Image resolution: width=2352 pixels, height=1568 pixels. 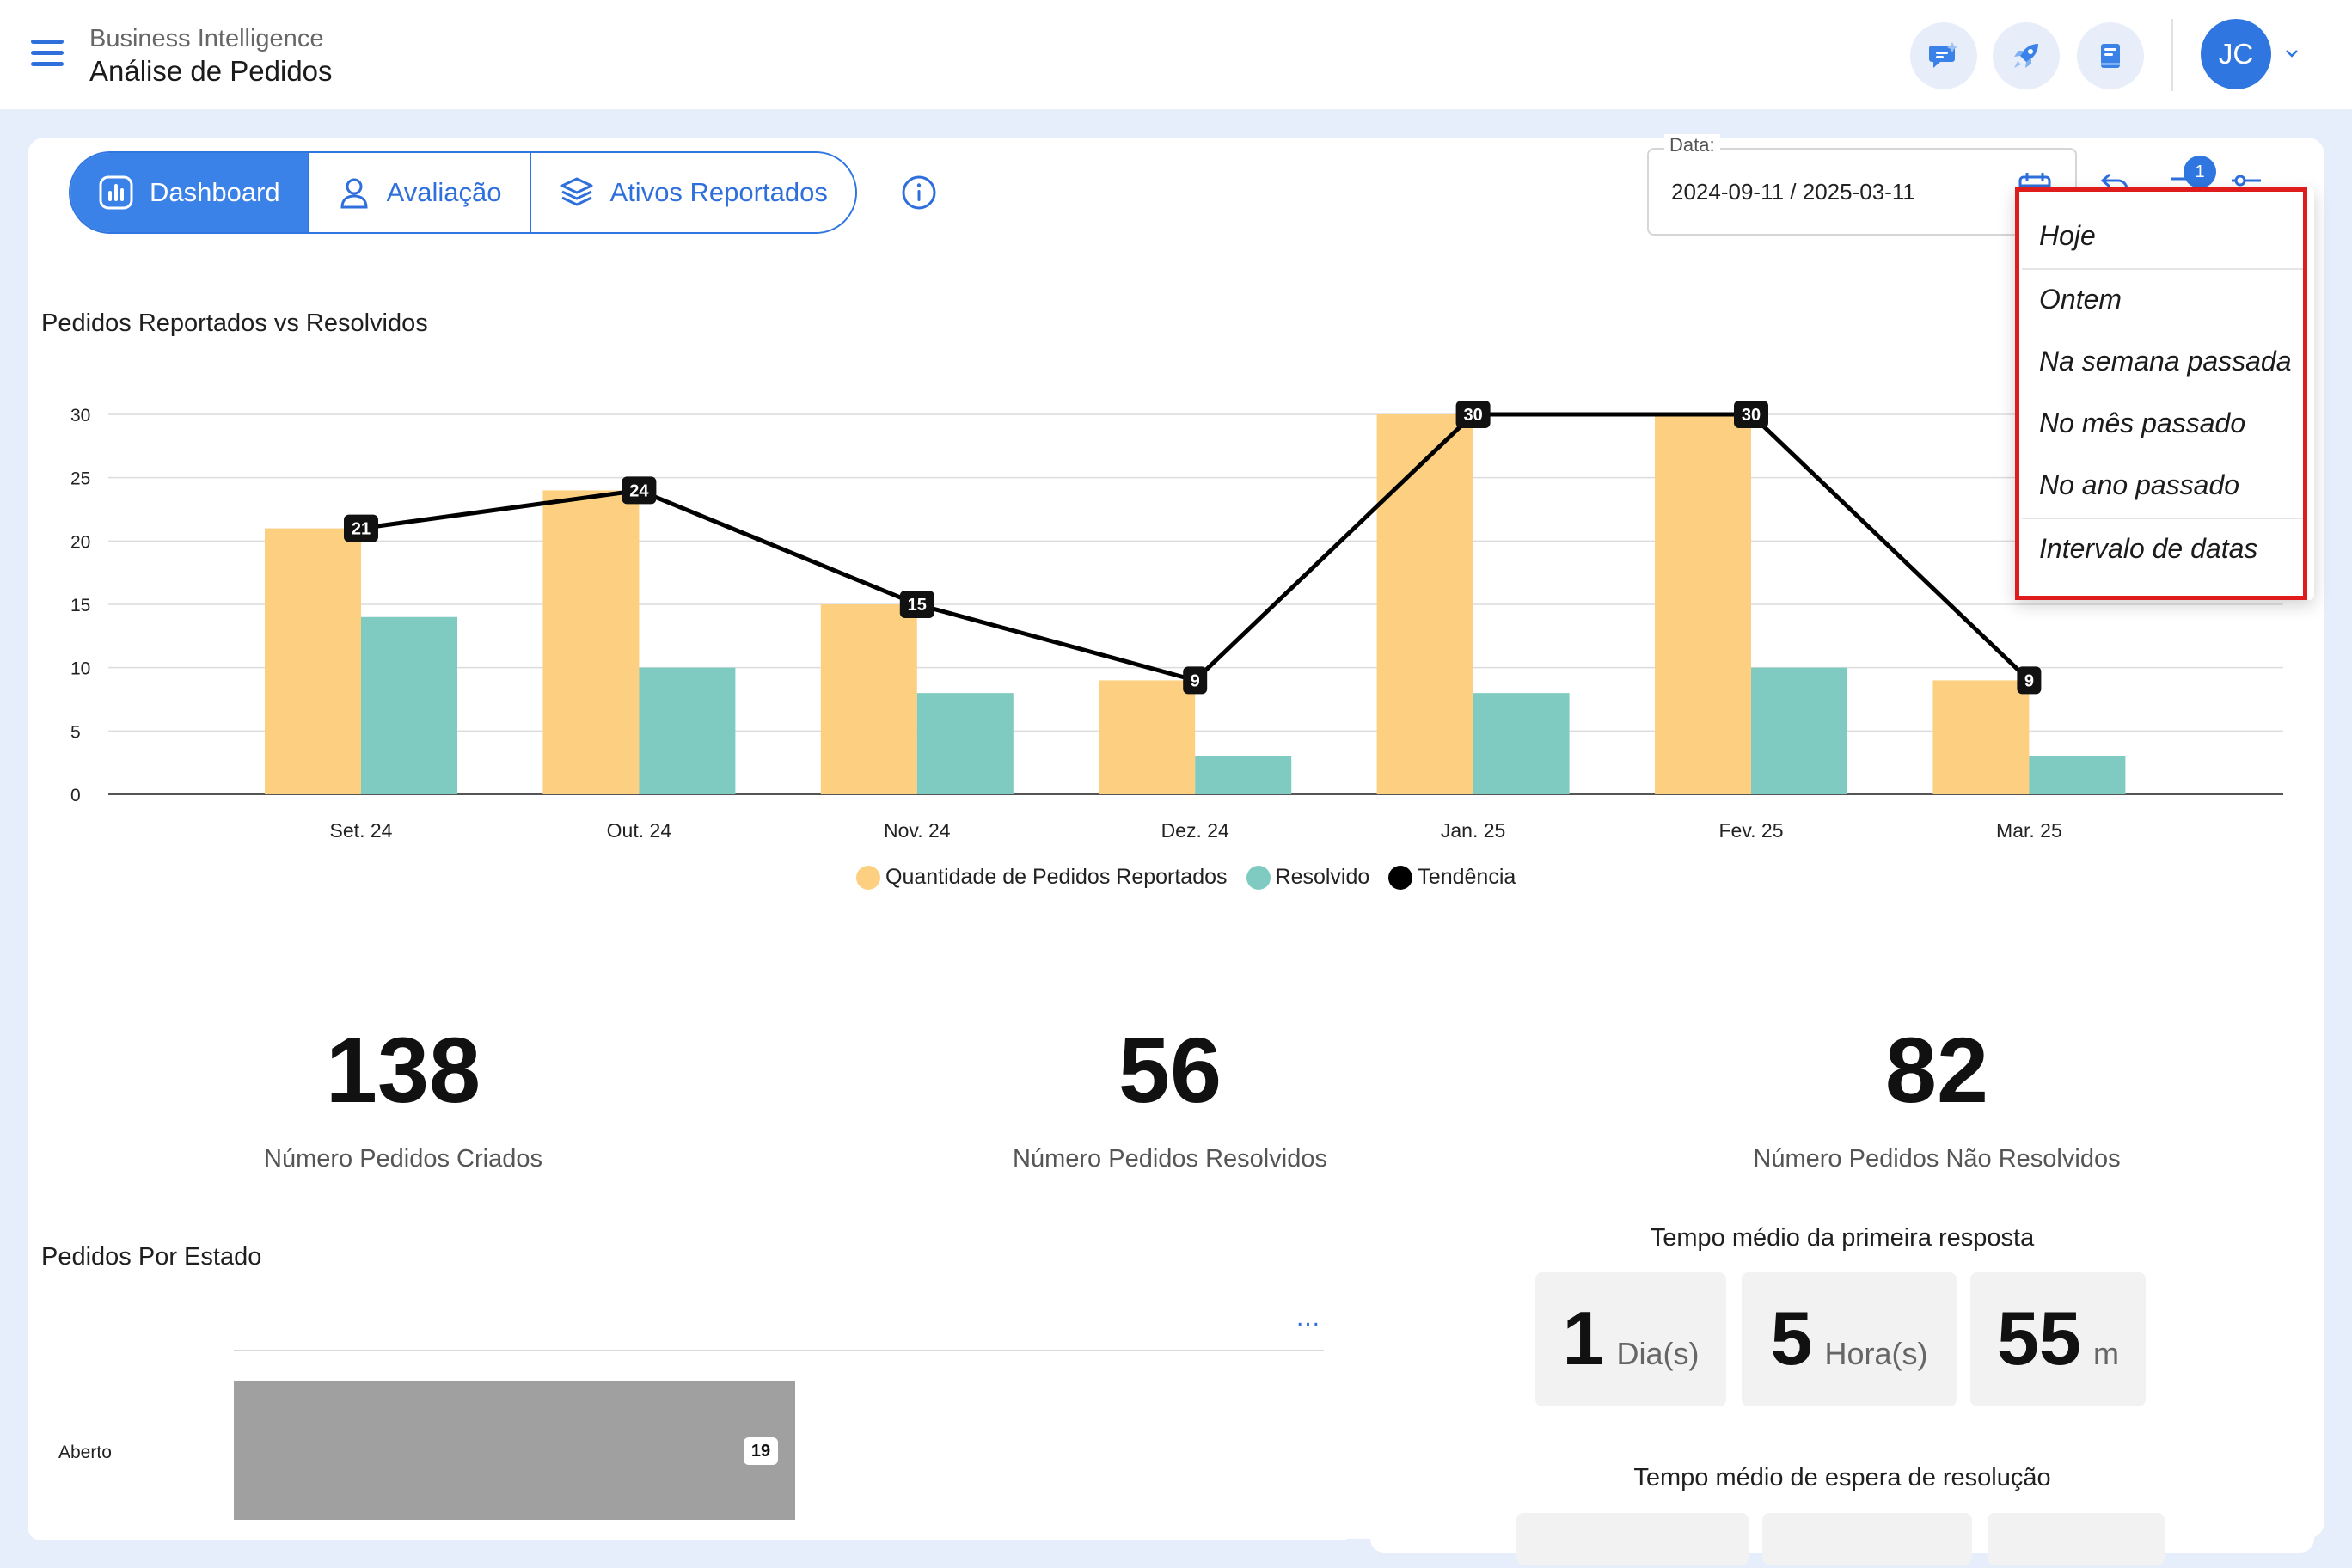 What do you see at coordinates (2172, 55) in the screenshot?
I see `header-divider` at bounding box center [2172, 55].